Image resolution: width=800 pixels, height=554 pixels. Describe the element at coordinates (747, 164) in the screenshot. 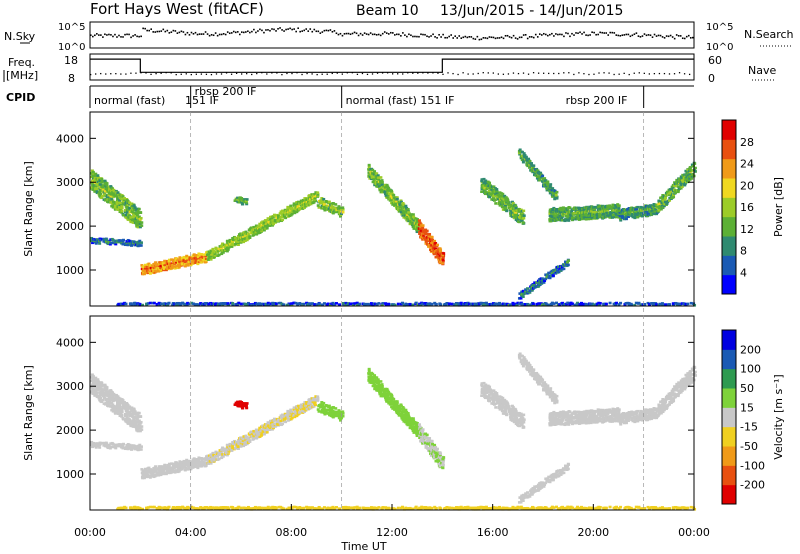

I see `colorbar-tick-label: 24` at that location.